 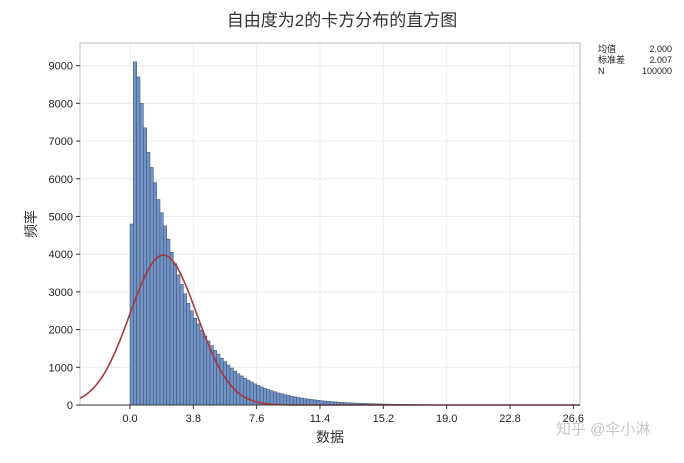 I want to click on y-tick-label: 2000, so click(x=61, y=331).